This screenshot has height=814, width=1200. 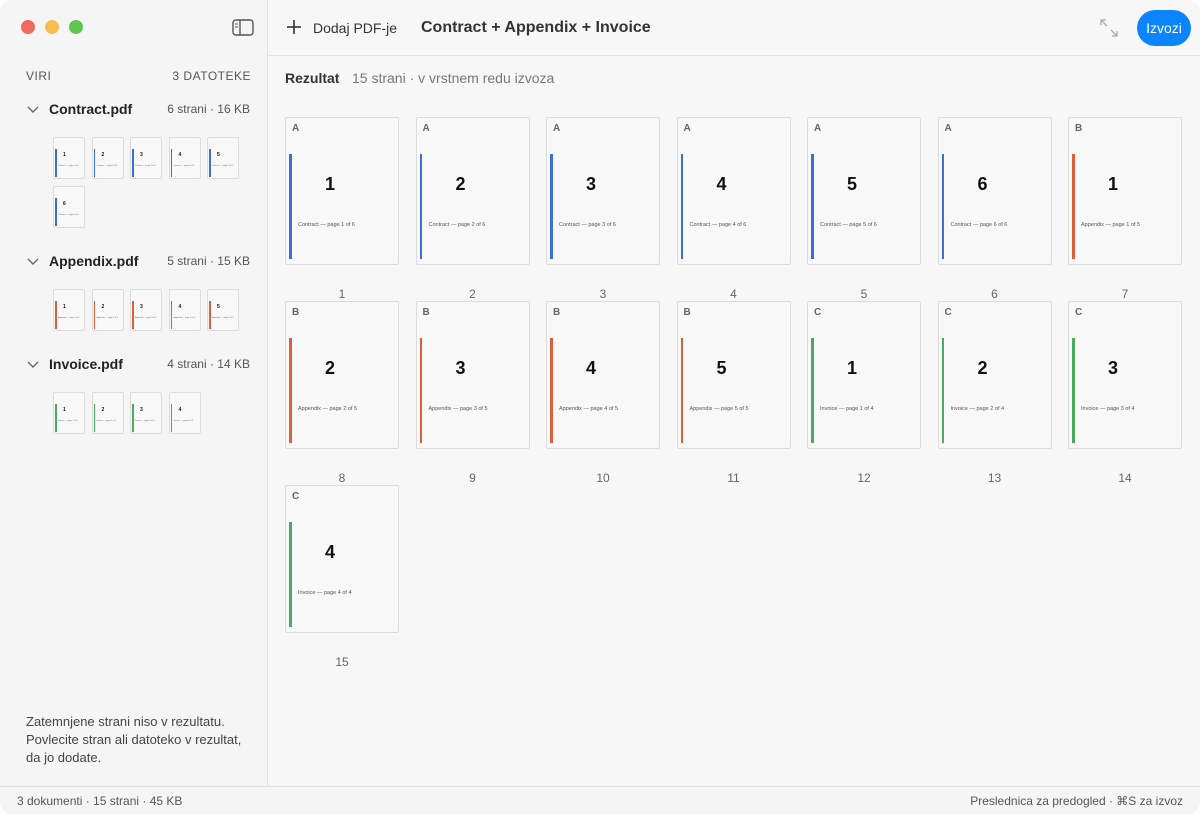 I want to click on source-thumbnail: 4 Invoice — page 4 of 4, so click(x=184, y=413).